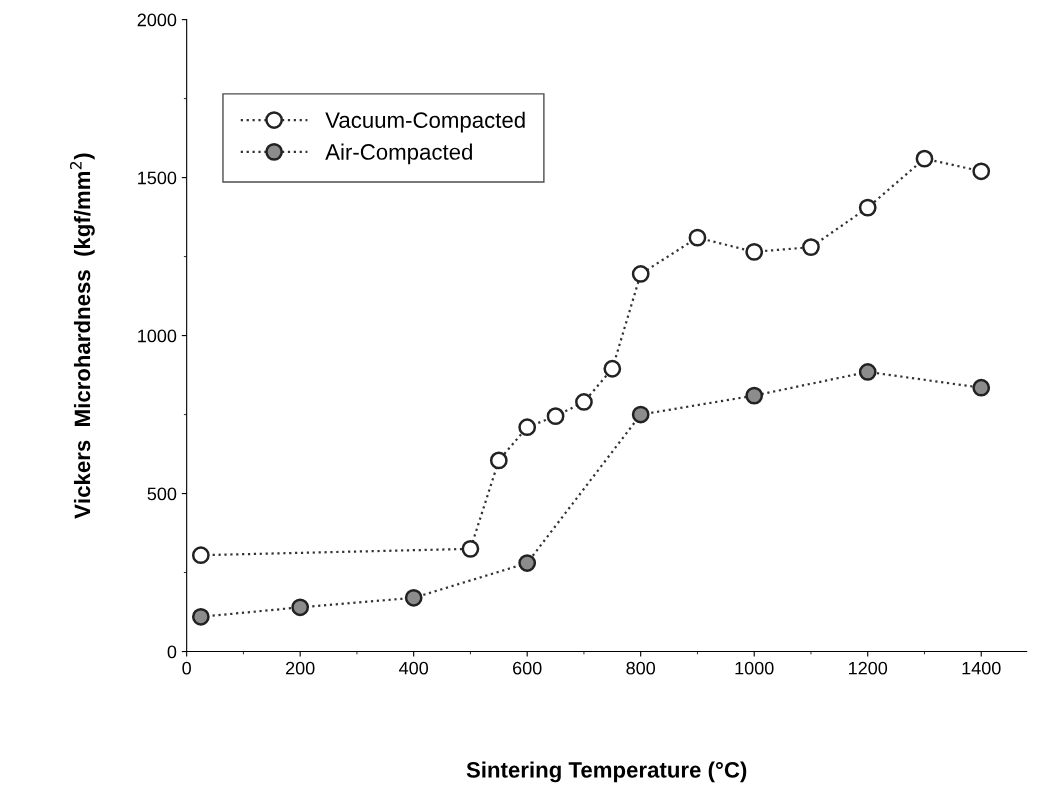 This screenshot has width=1037, height=785. What do you see at coordinates (981, 668) in the screenshot?
I see `x-tick-label: 1400` at bounding box center [981, 668].